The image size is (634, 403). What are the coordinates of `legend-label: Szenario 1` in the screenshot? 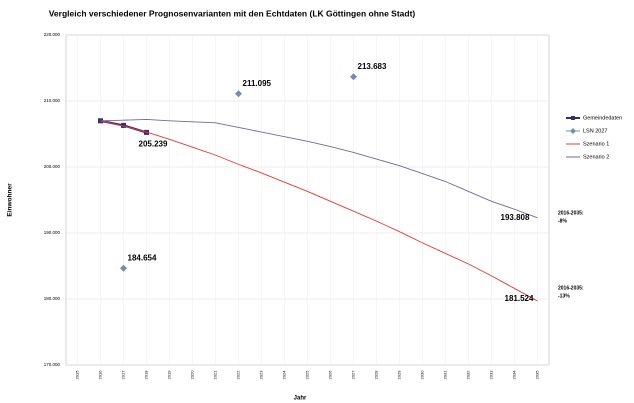 It's located at (596, 144).